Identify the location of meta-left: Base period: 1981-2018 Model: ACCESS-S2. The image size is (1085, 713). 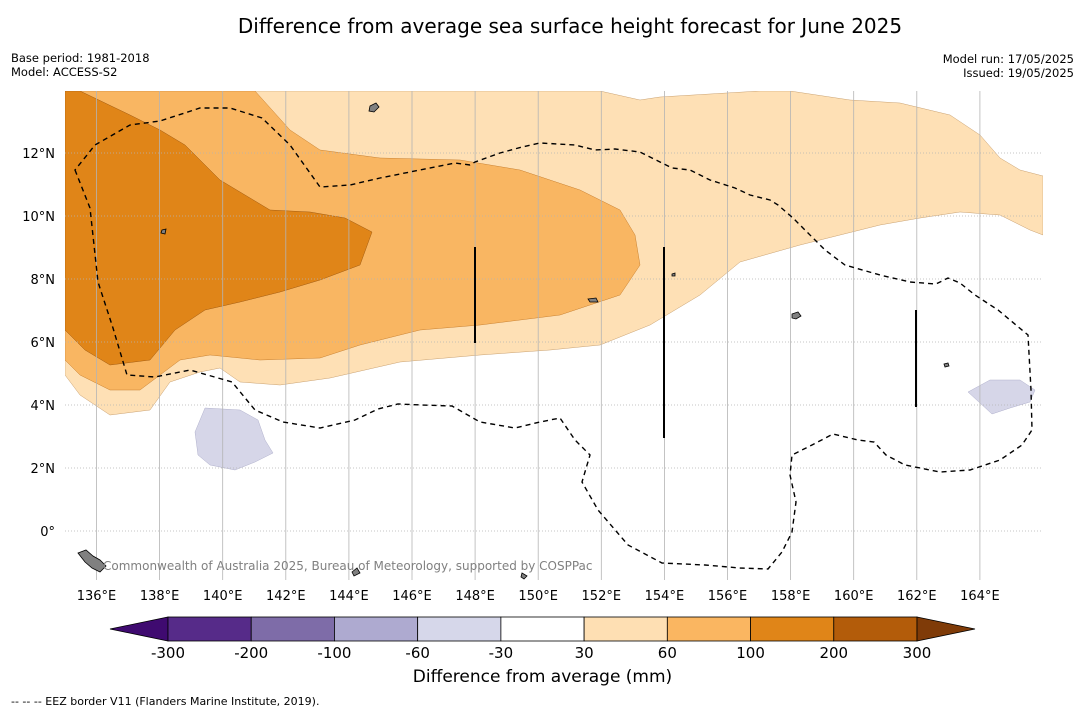
(80, 65).